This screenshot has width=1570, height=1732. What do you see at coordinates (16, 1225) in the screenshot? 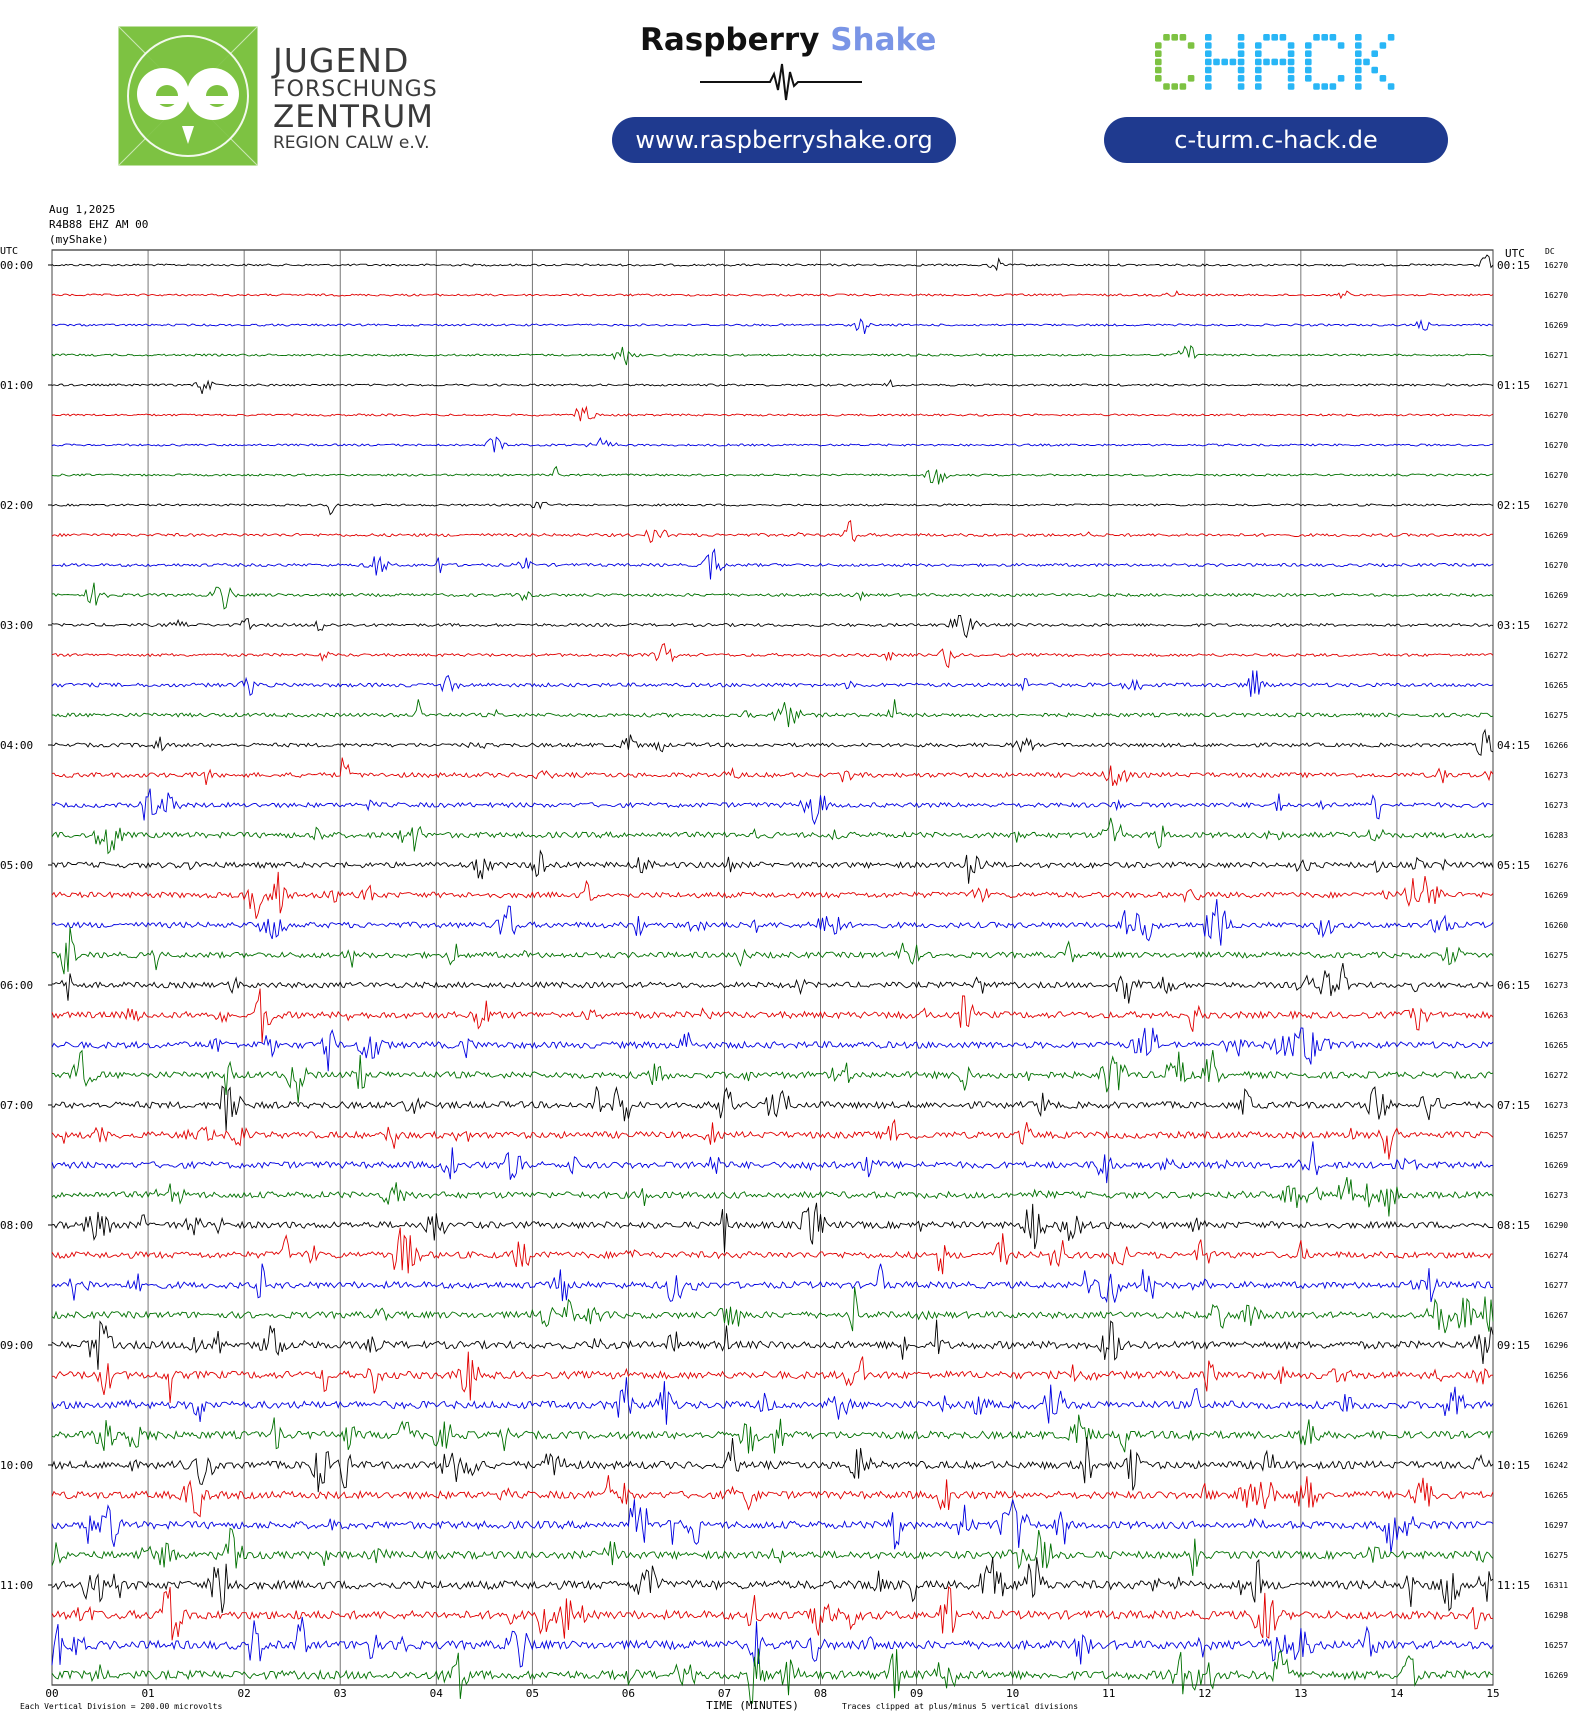
I see `hour-label: 08:00` at bounding box center [16, 1225].